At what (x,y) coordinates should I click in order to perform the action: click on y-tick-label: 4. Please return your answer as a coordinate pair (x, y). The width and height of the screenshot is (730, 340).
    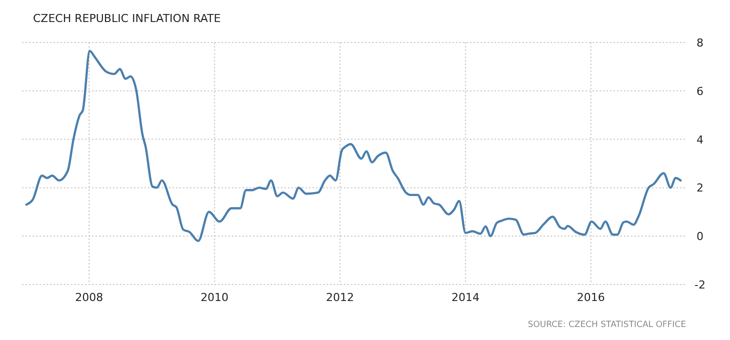
    Looking at the image, I should click on (700, 139).